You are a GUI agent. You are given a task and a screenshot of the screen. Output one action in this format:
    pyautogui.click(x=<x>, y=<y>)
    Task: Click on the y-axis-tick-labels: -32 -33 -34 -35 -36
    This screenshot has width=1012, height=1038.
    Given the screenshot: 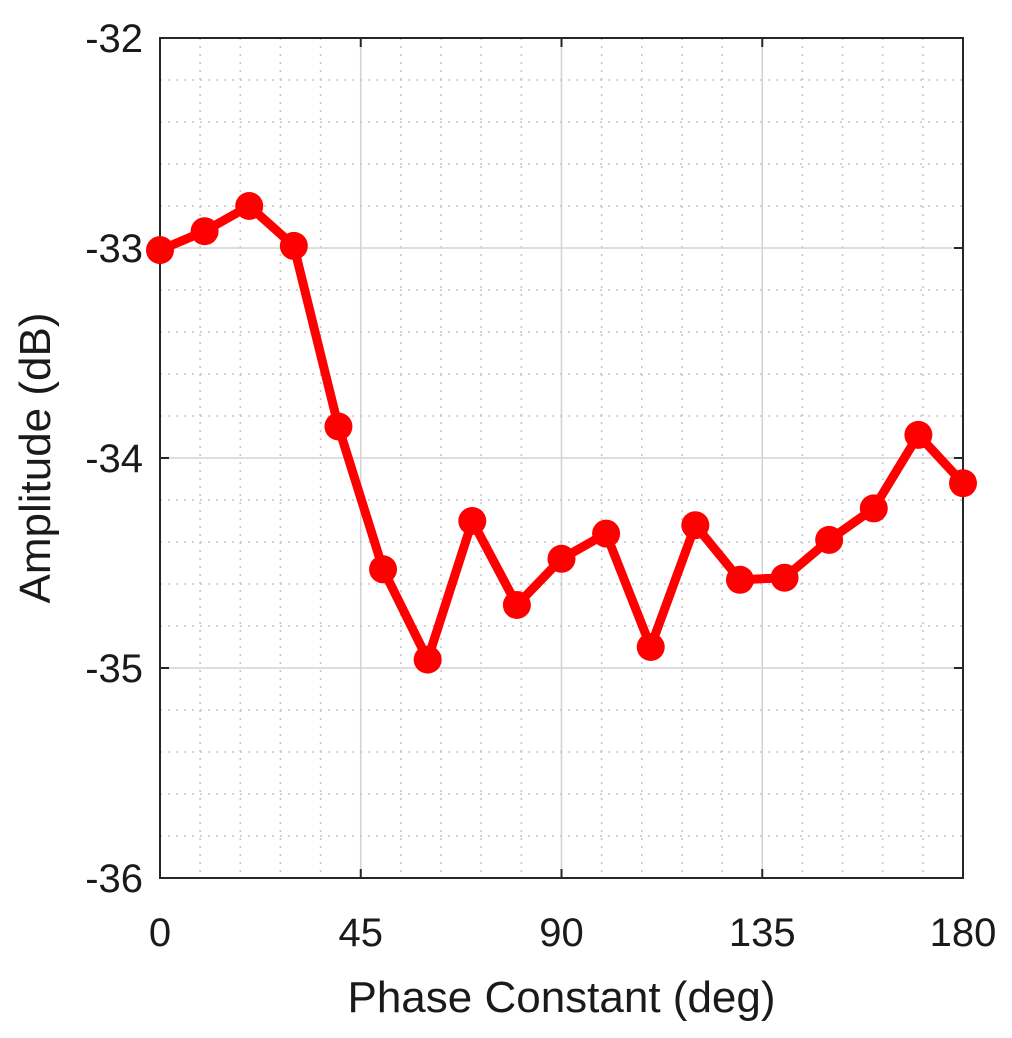 What is the action you would take?
    pyautogui.click(x=114, y=459)
    